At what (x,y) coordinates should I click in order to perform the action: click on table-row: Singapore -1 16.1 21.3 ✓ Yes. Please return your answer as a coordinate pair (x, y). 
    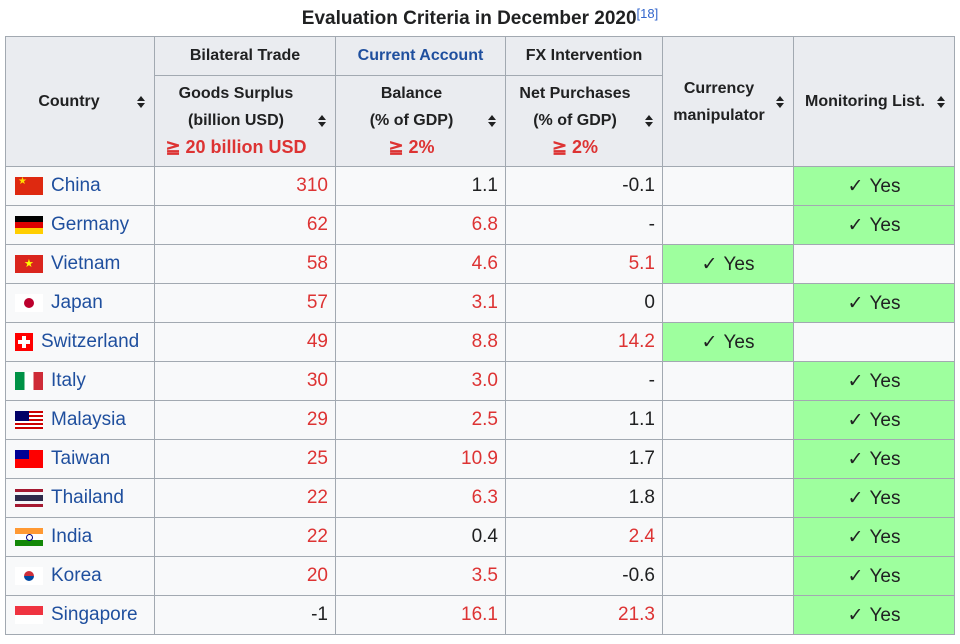
    Looking at the image, I should click on (480, 615).